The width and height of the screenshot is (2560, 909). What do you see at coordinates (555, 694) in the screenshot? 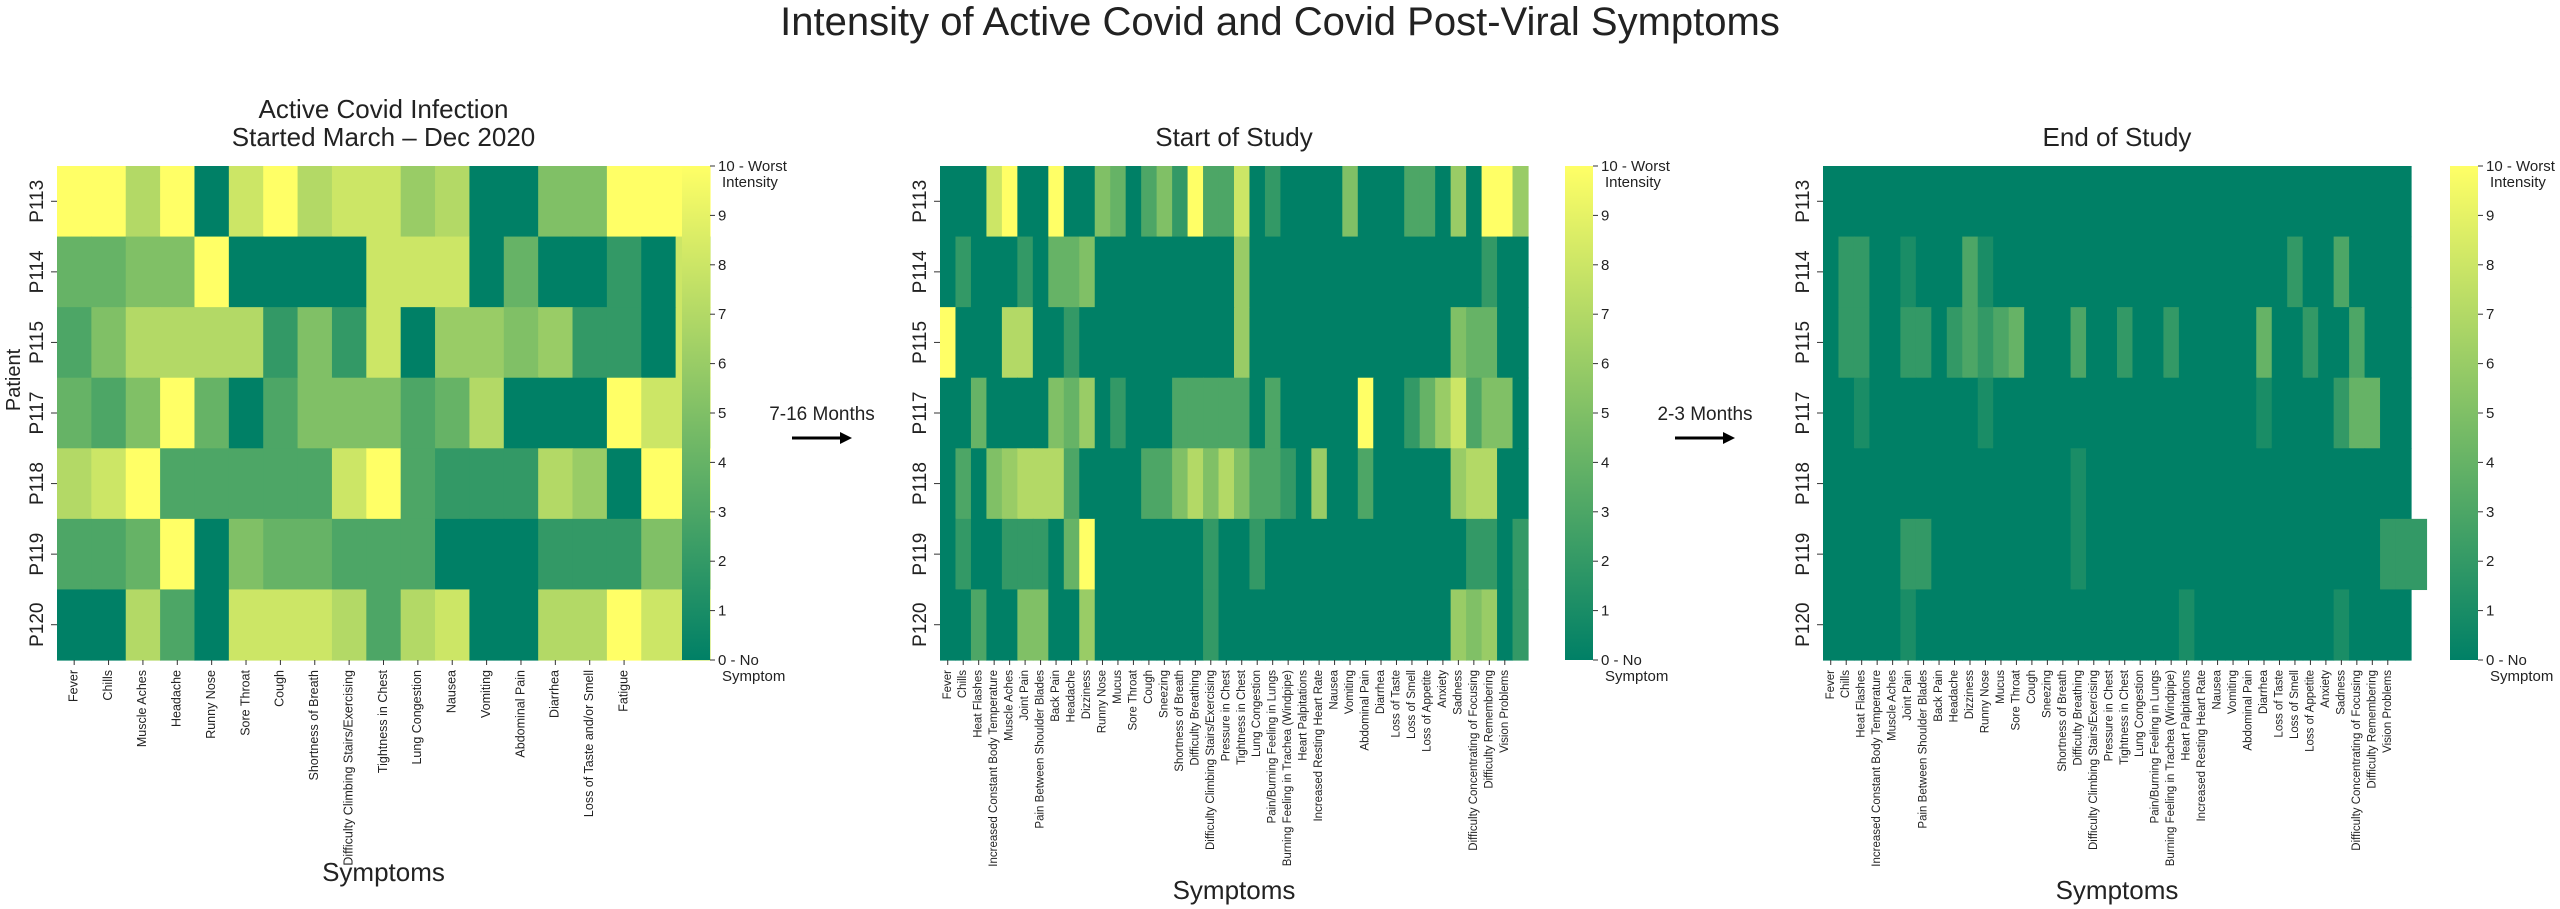
I see `column-label: Diarrhea` at bounding box center [555, 694].